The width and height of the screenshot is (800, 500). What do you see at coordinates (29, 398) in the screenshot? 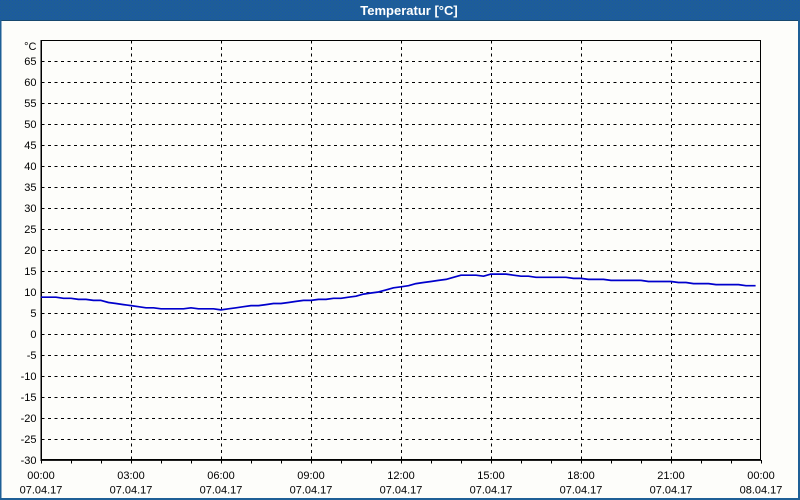
I see `svg-text: -15` at bounding box center [29, 398].